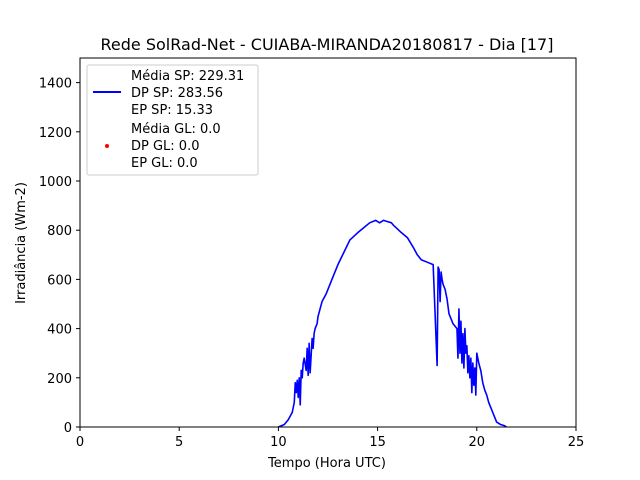 This screenshot has height=480, width=640. I want to click on y-tick-label: 600, so click(59, 280).